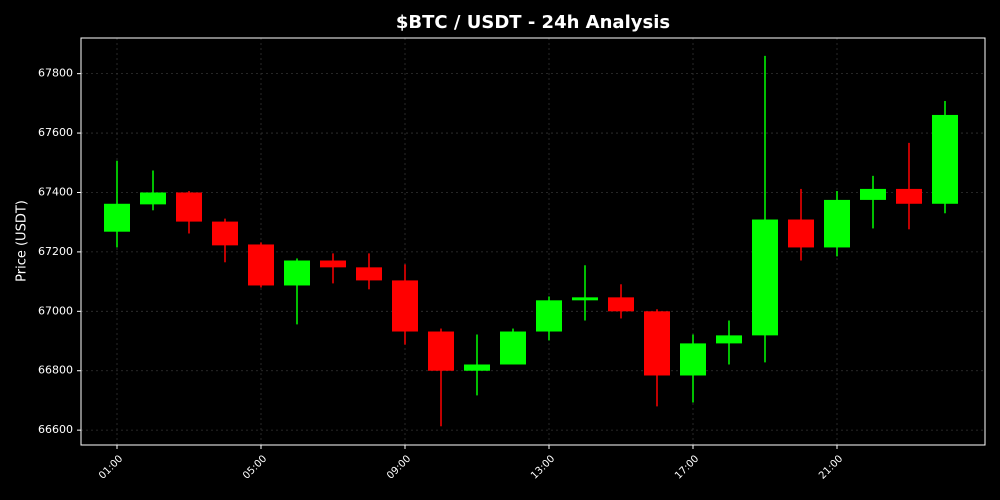  Describe the element at coordinates (55, 310) in the screenshot. I see `y-tick-label: 67000` at that location.